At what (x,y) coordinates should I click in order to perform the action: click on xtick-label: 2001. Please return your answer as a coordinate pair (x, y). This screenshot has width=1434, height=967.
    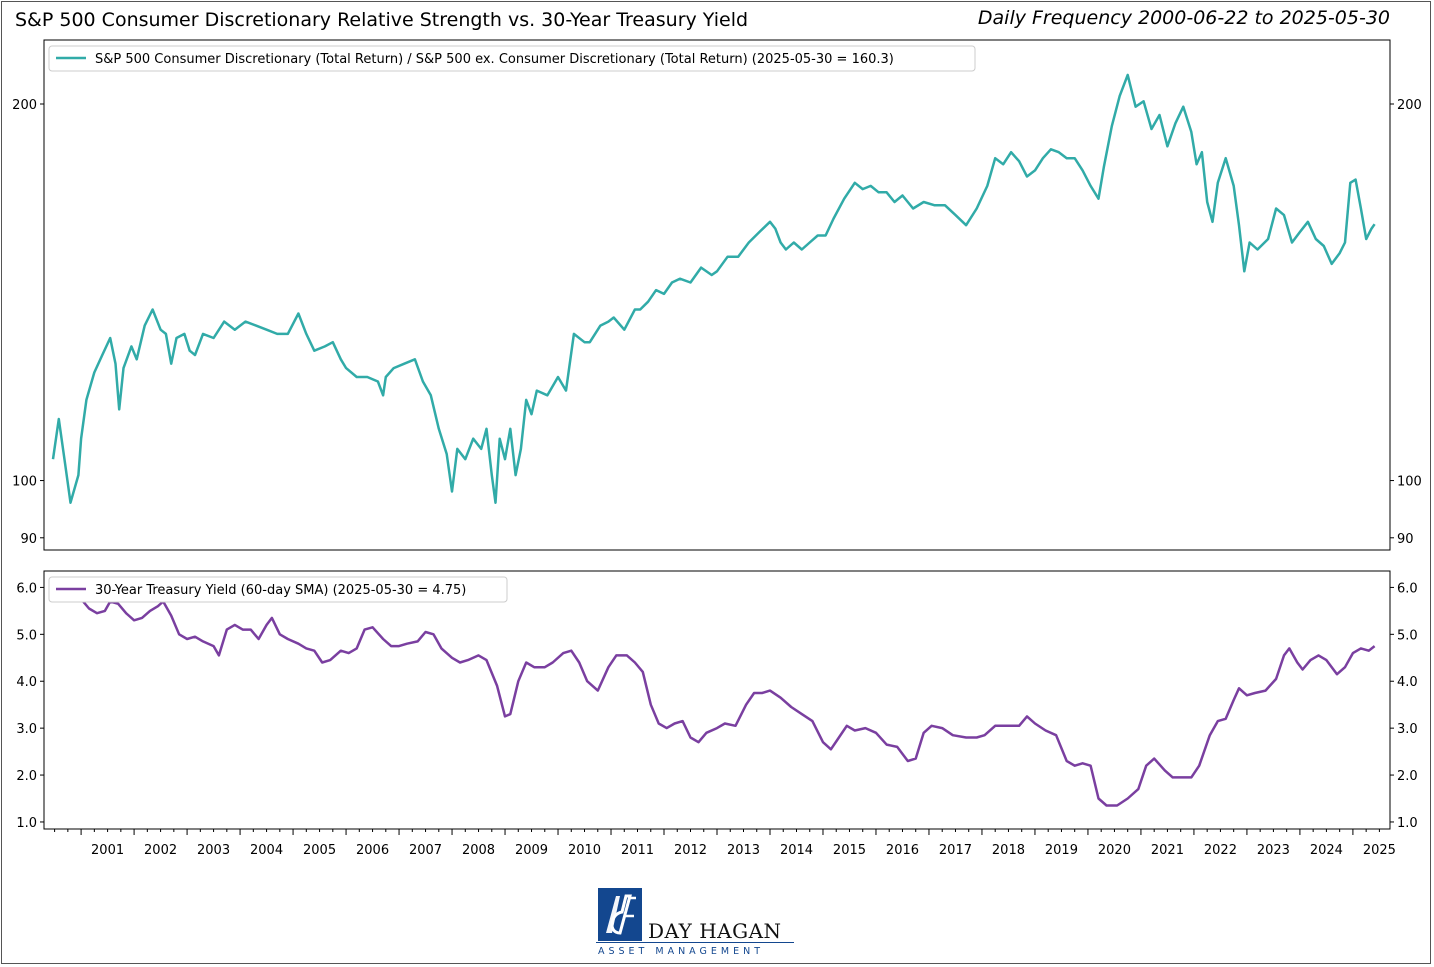
    Looking at the image, I should click on (107, 850).